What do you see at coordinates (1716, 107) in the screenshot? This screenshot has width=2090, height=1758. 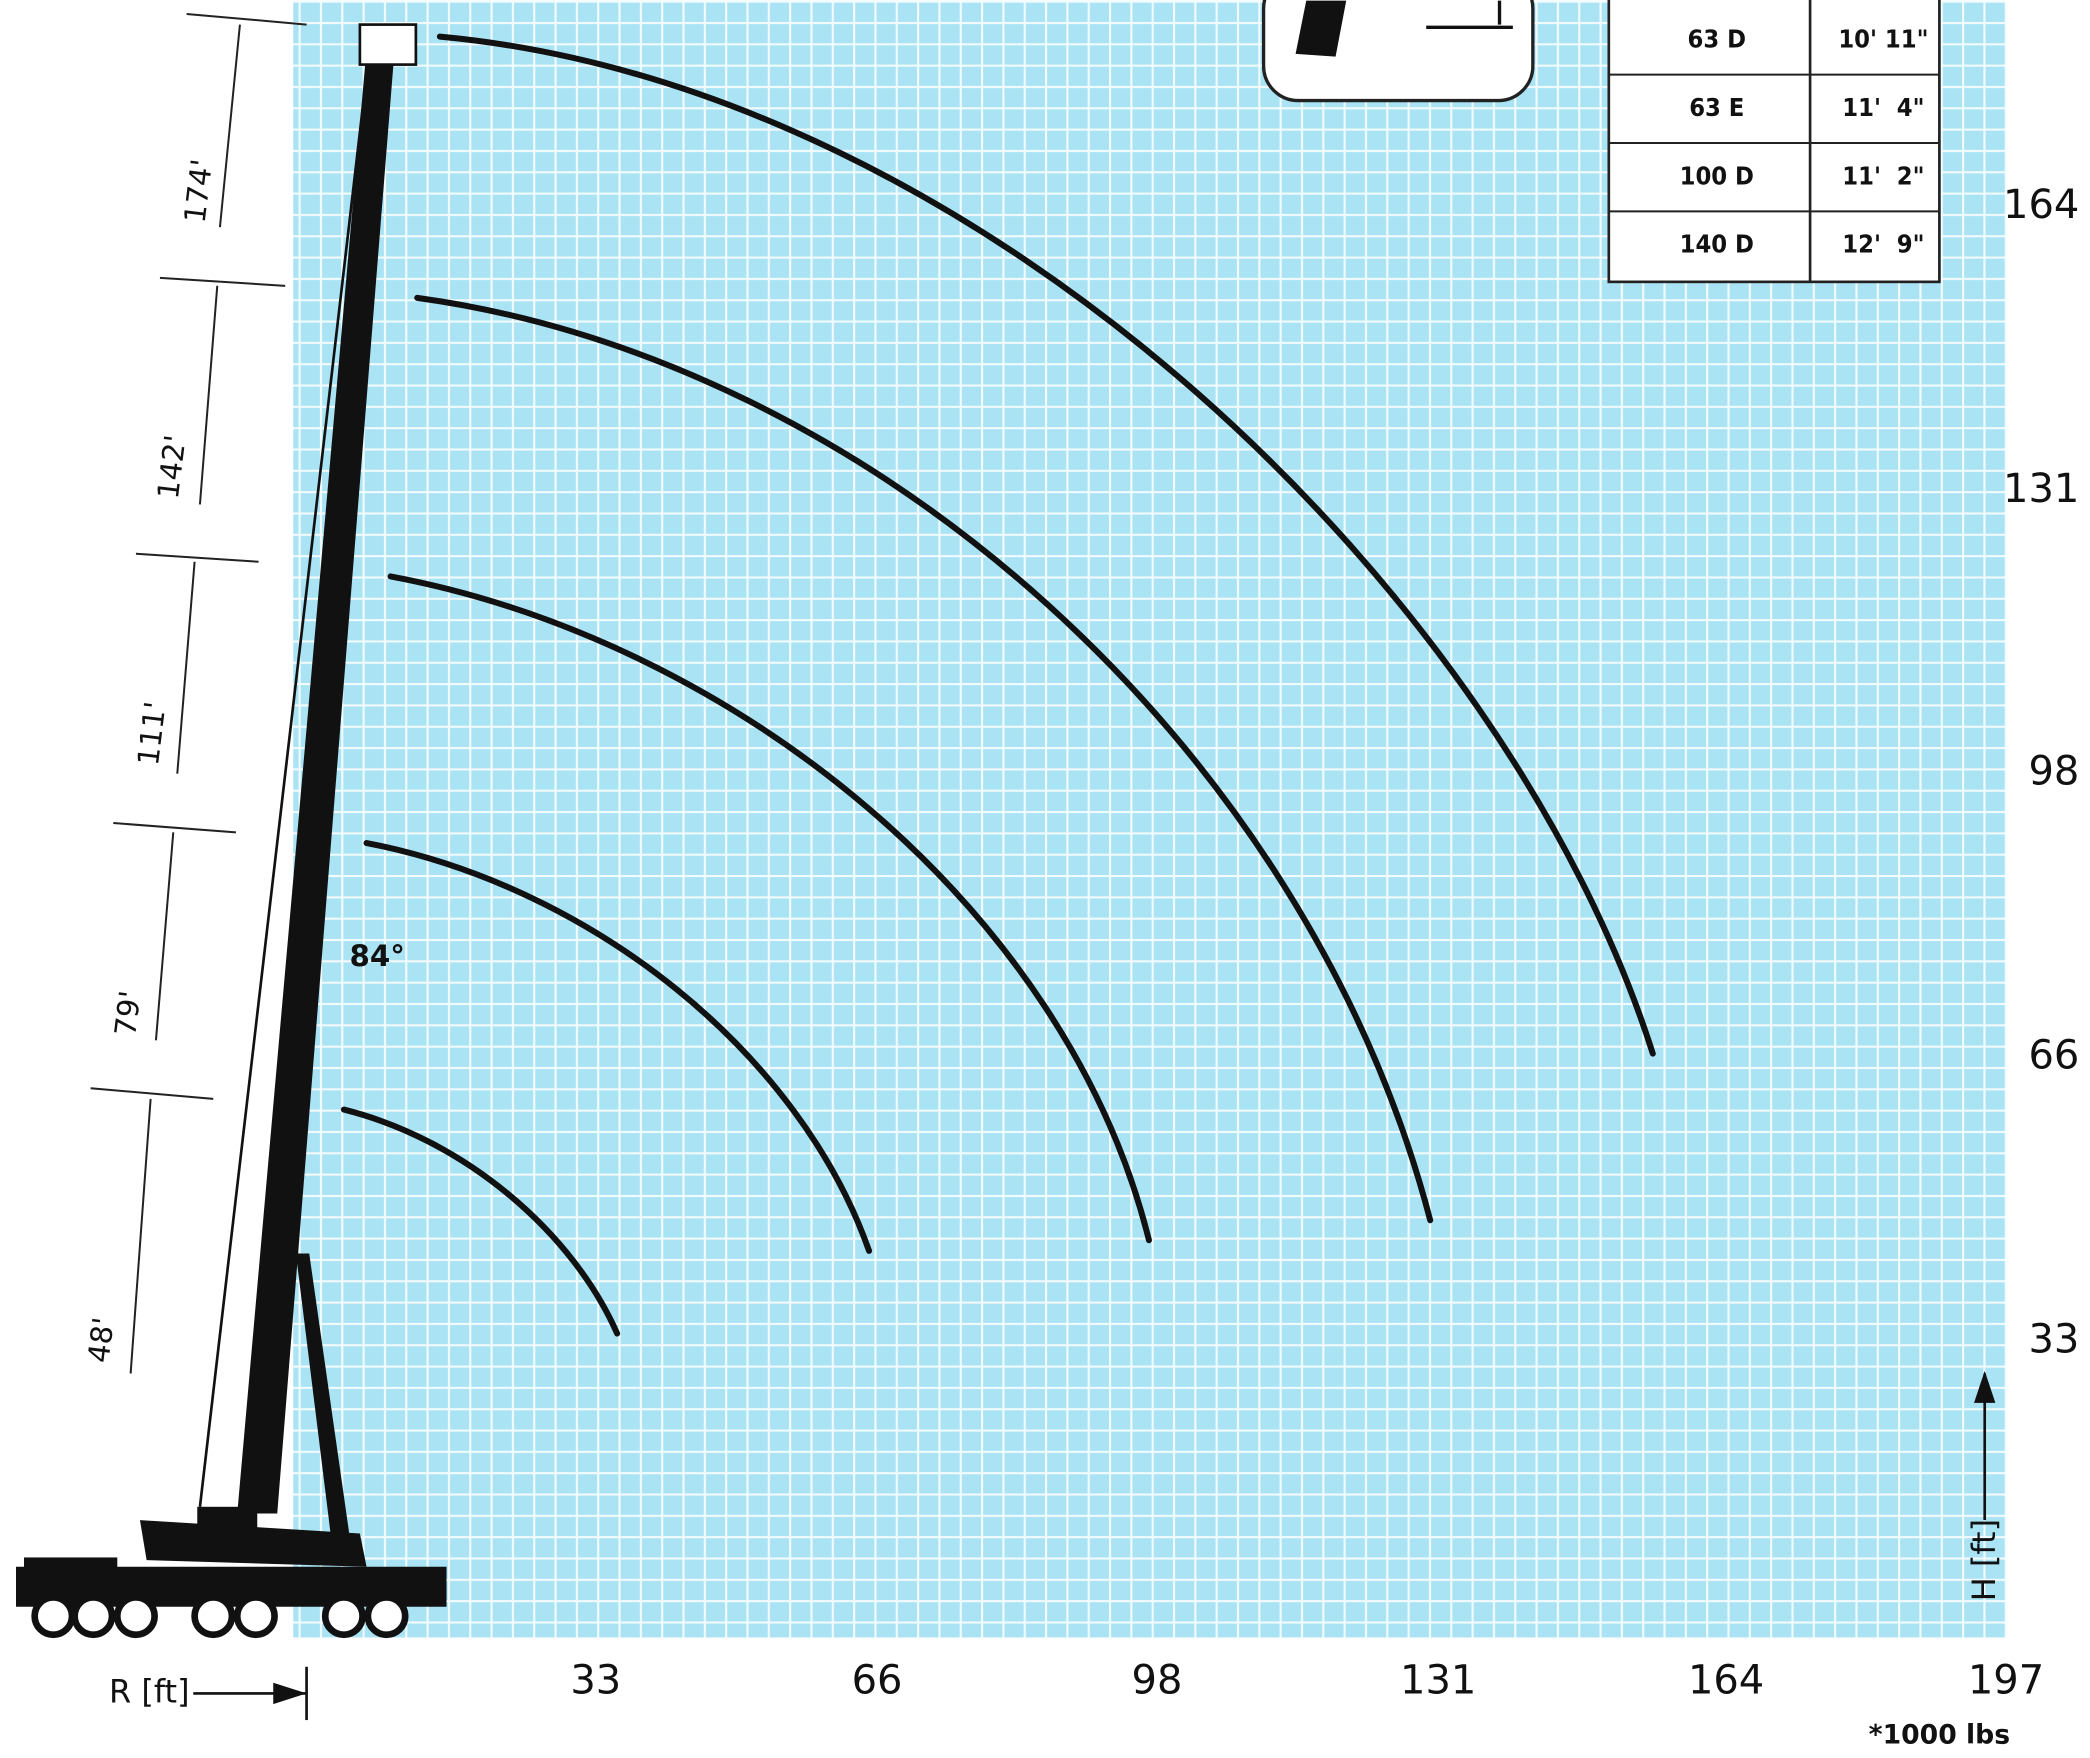 I see `table-cell: 63 E` at bounding box center [1716, 107].